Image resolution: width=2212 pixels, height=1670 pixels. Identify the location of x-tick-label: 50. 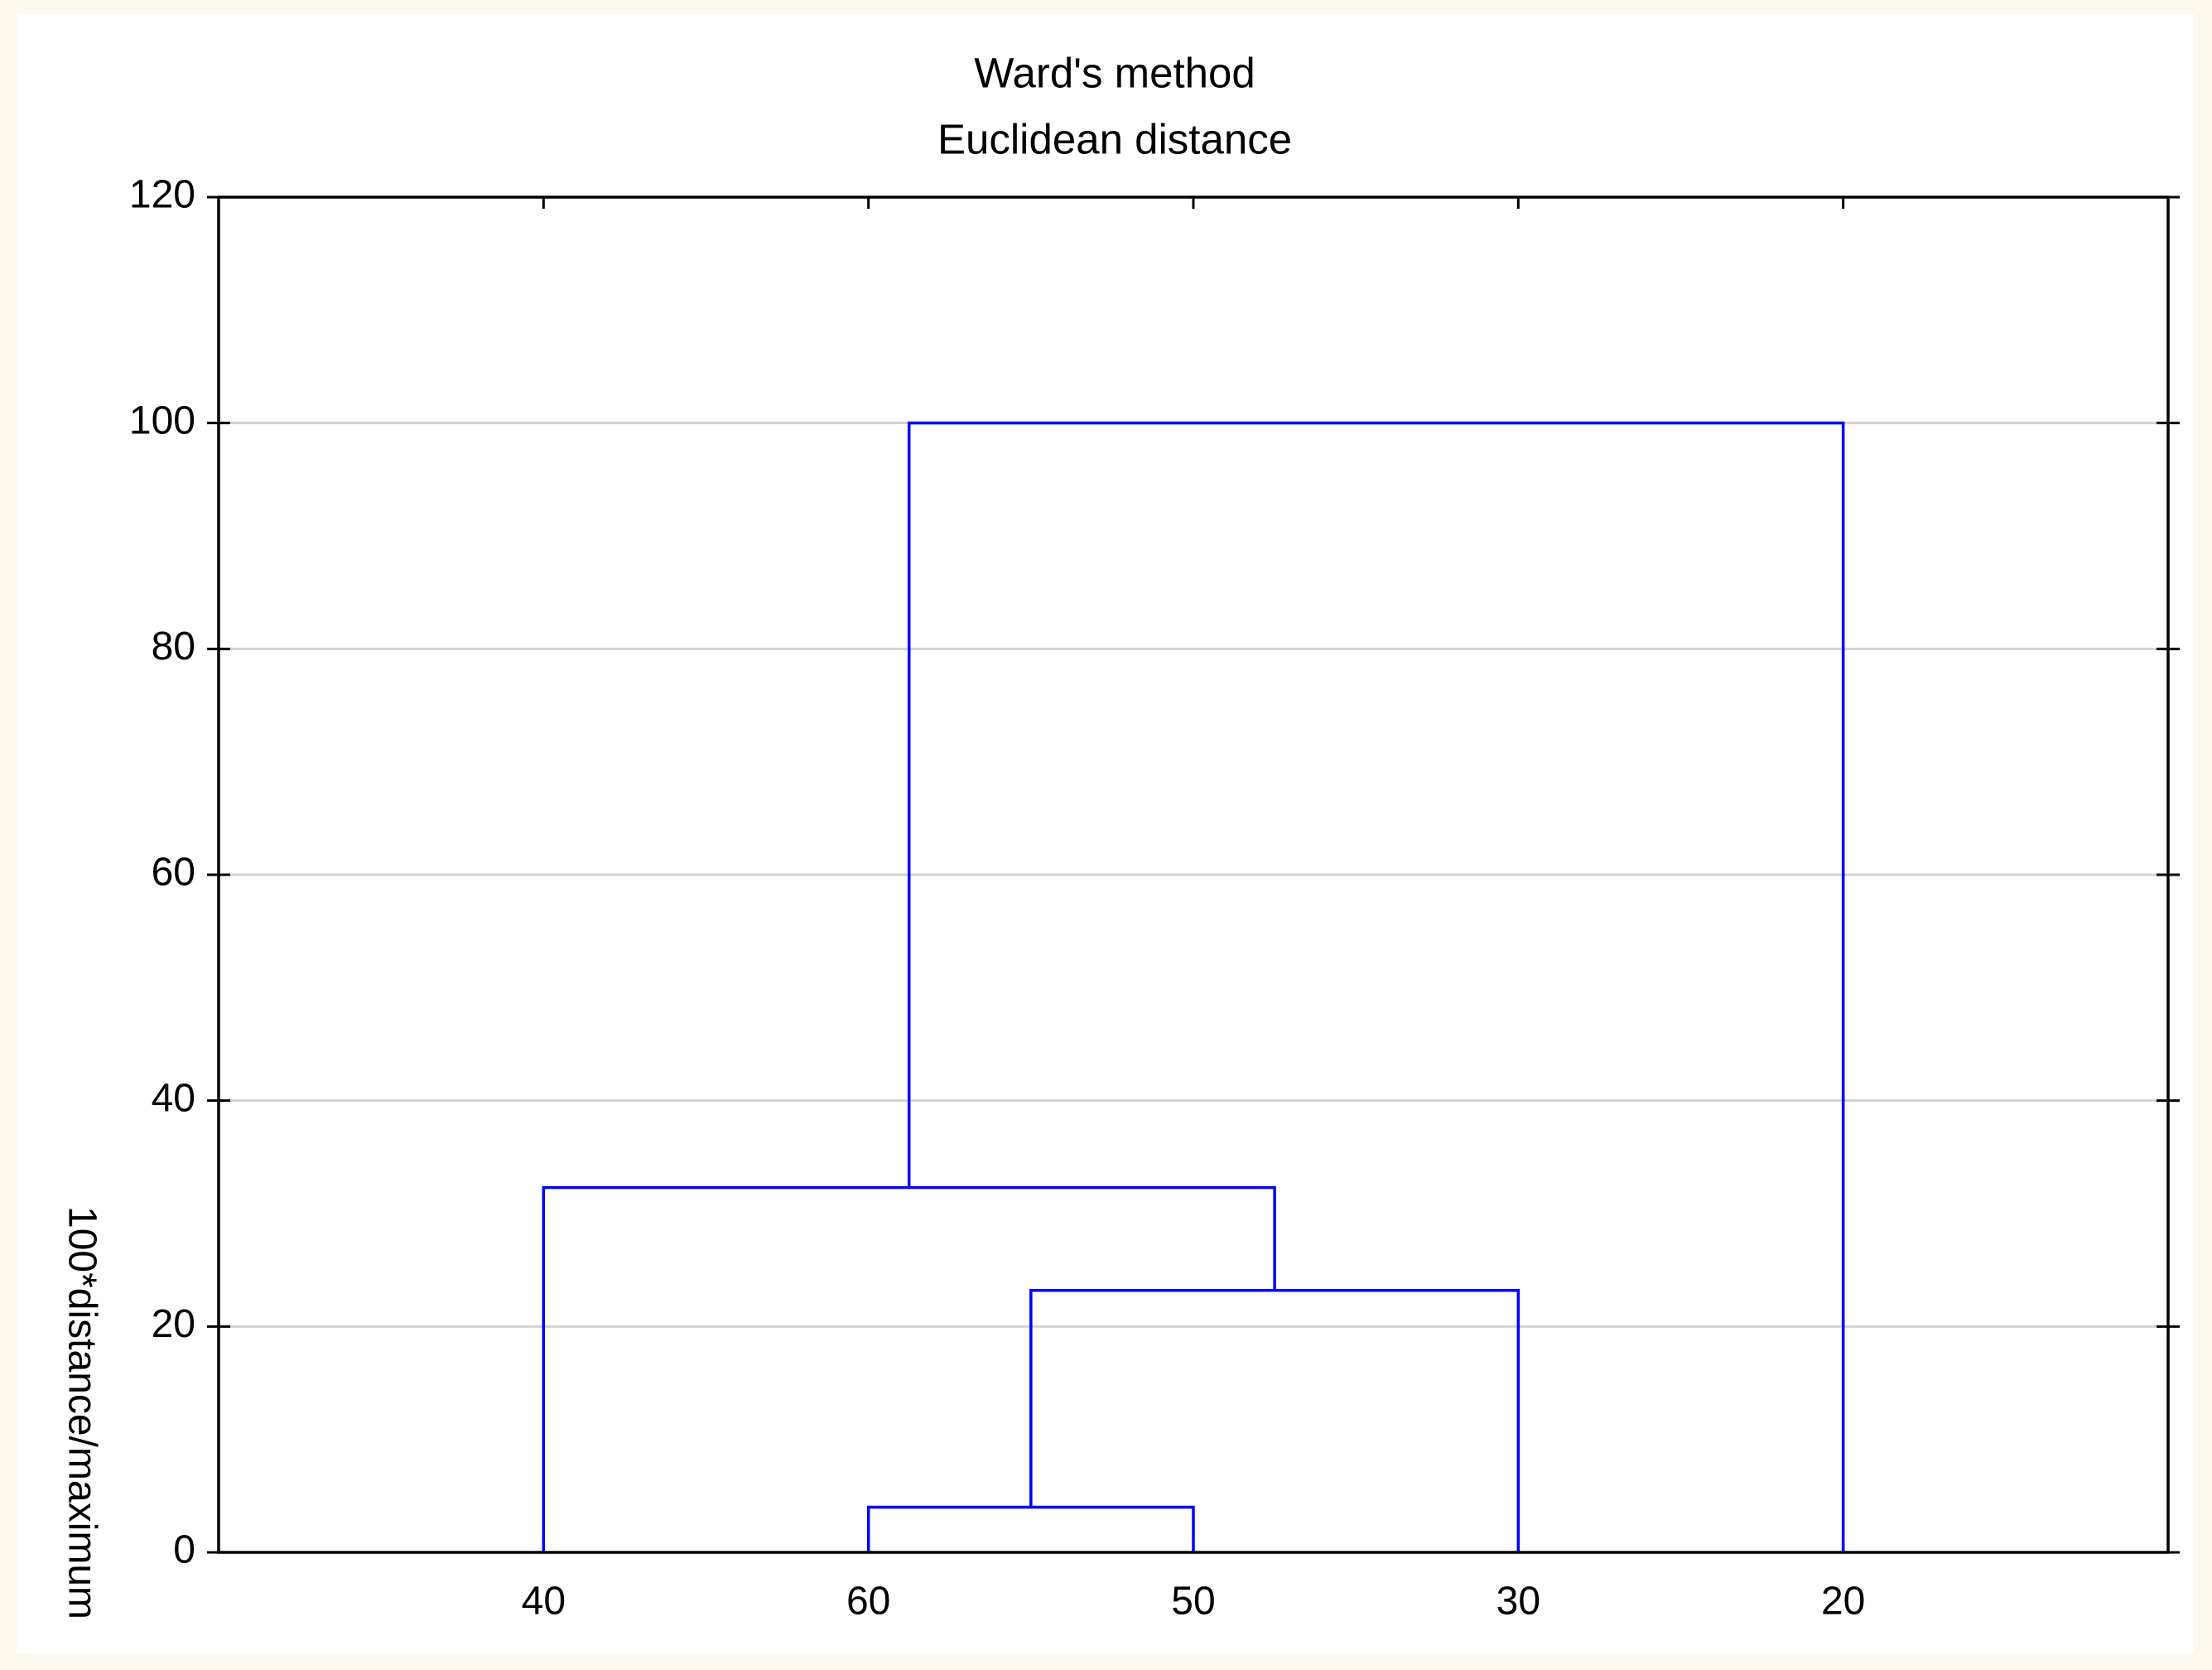
(1193, 1602).